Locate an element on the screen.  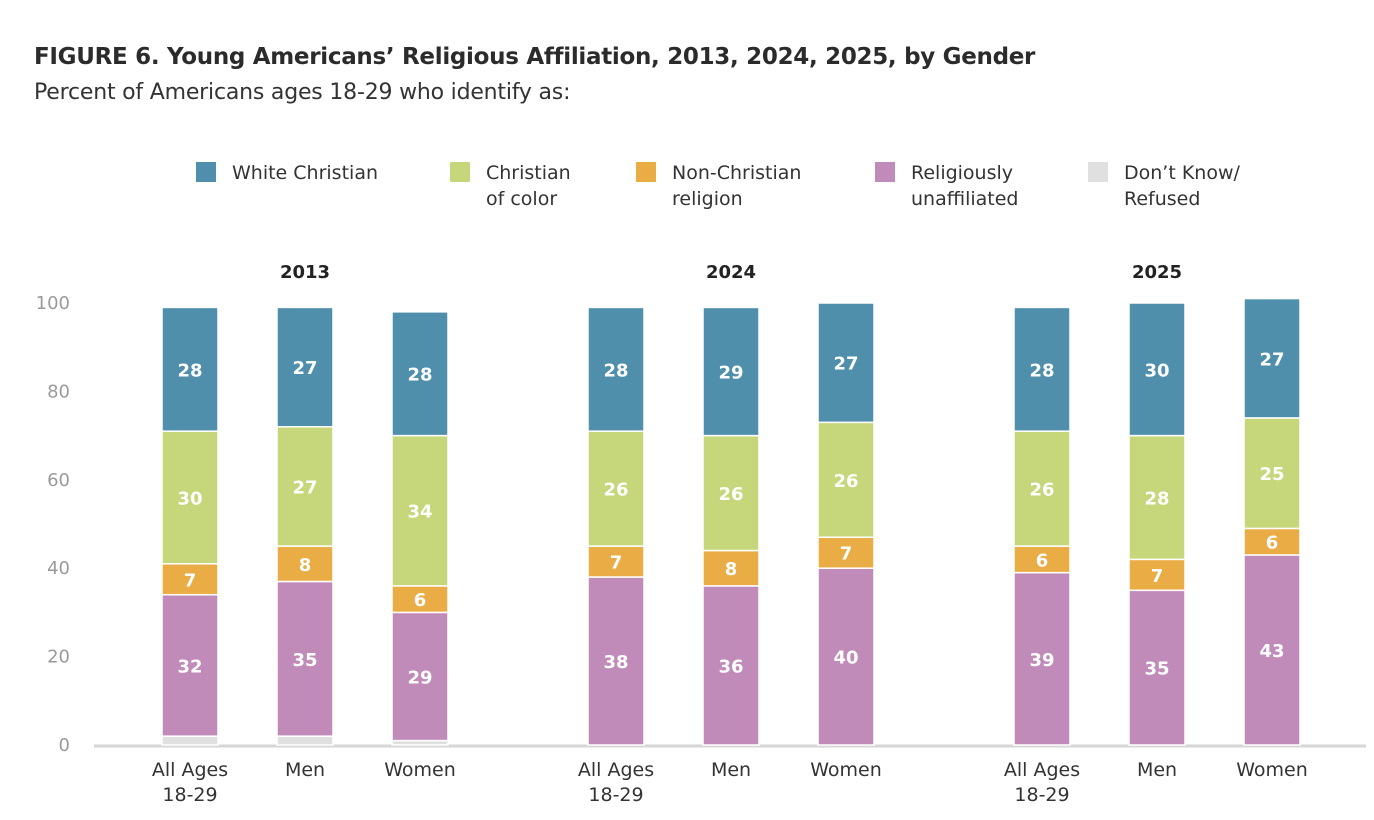
legend-item-white-christian: White Christian is located at coordinates (287, 173).